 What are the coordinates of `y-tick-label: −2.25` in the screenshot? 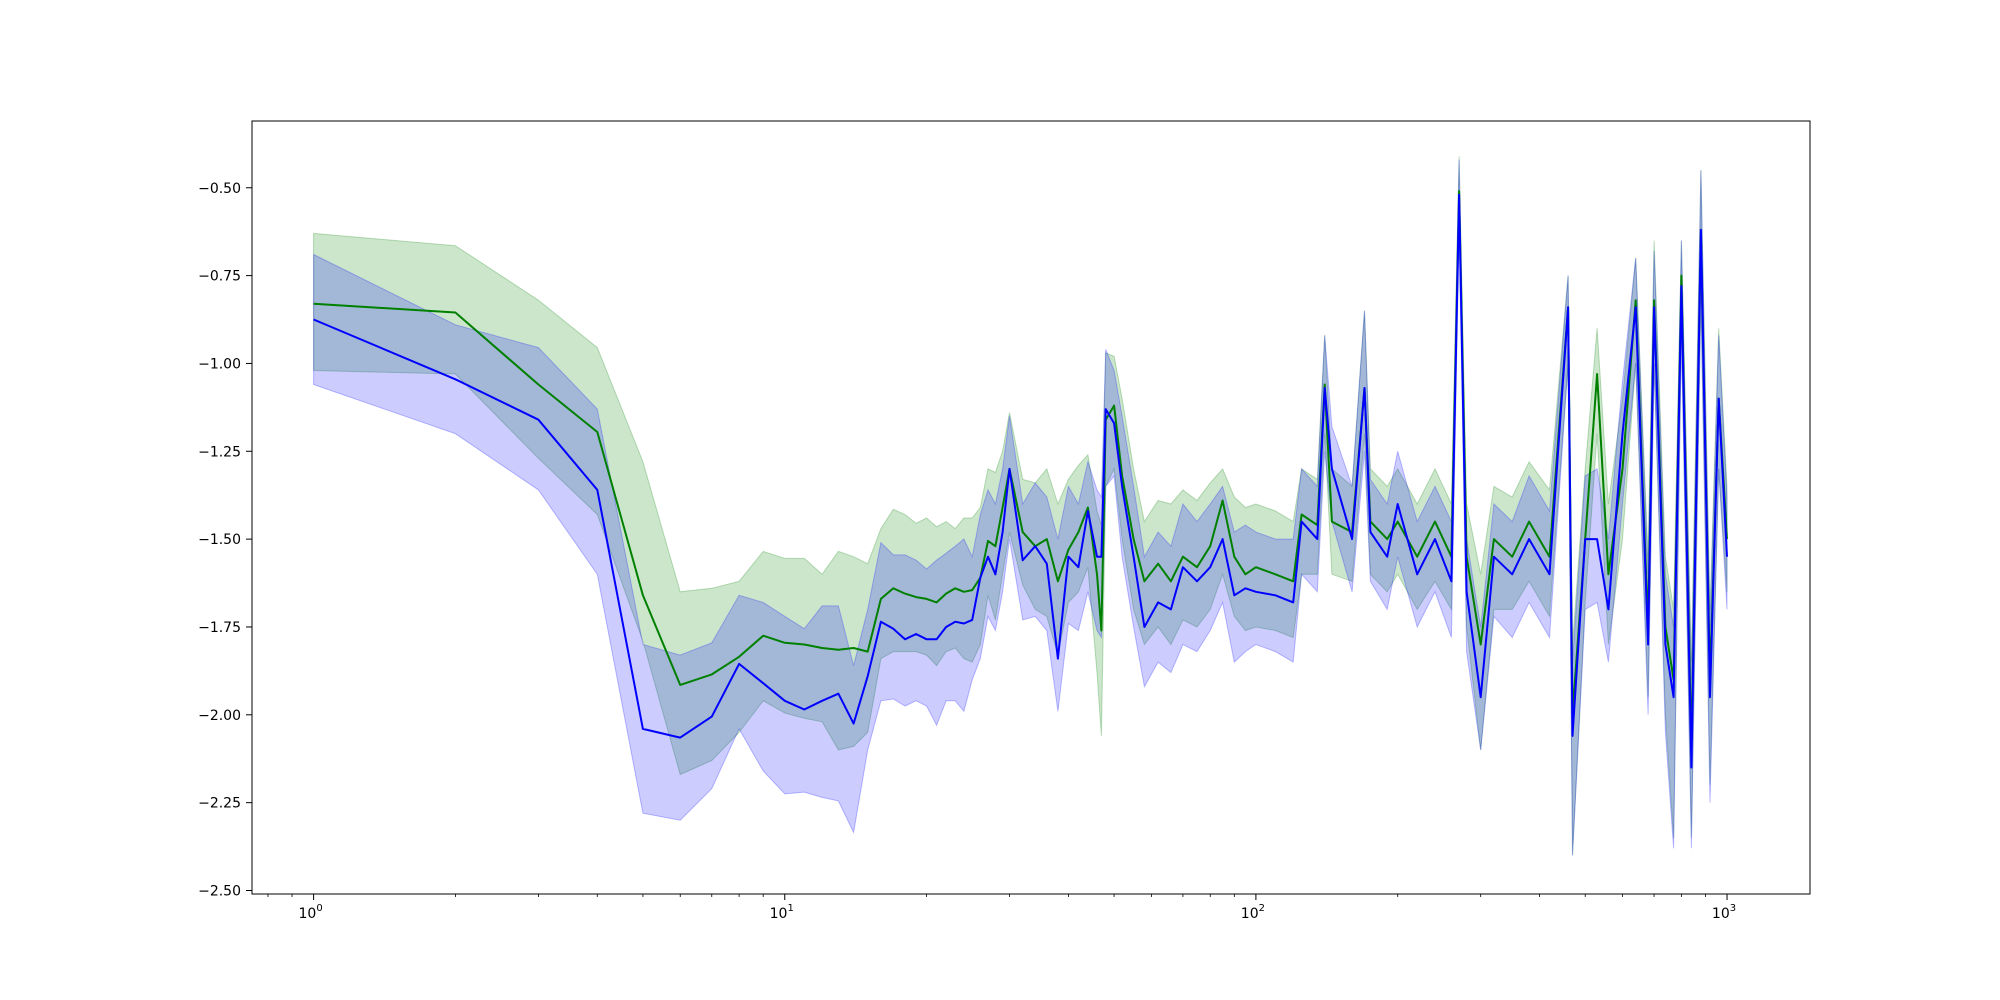 It's located at (219, 804).